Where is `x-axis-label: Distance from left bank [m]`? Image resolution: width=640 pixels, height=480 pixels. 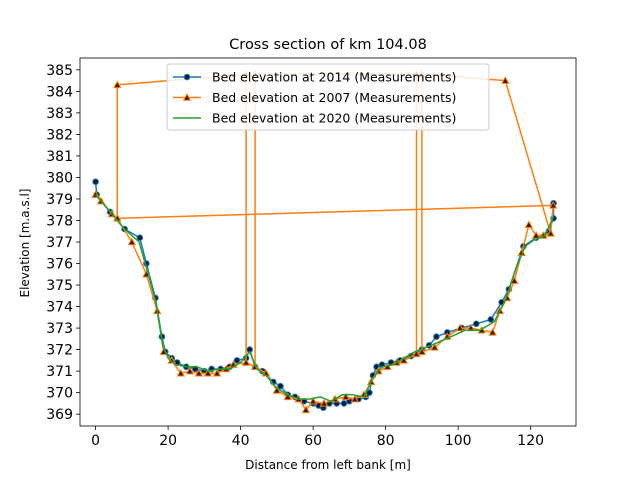 x-axis-label: Distance from left bank [m] is located at coordinates (328, 465).